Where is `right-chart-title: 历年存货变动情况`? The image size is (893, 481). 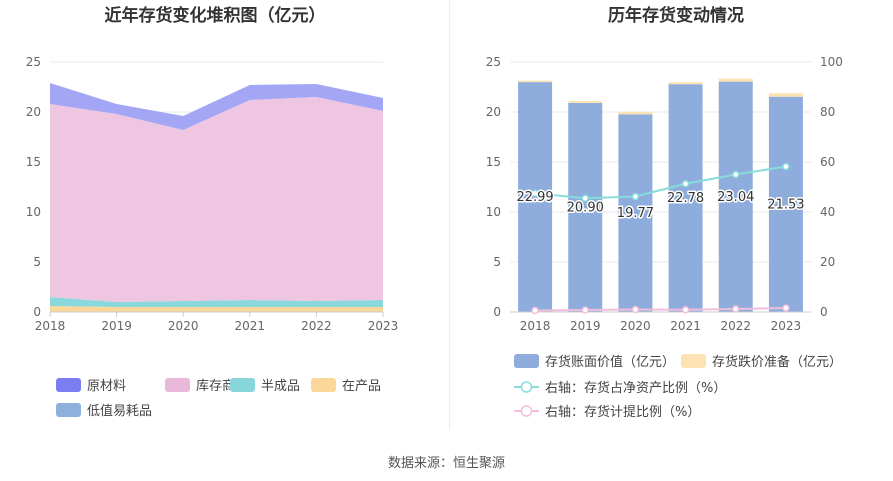 right-chart-title: 历年存货变动情况 is located at coordinates (676, 15).